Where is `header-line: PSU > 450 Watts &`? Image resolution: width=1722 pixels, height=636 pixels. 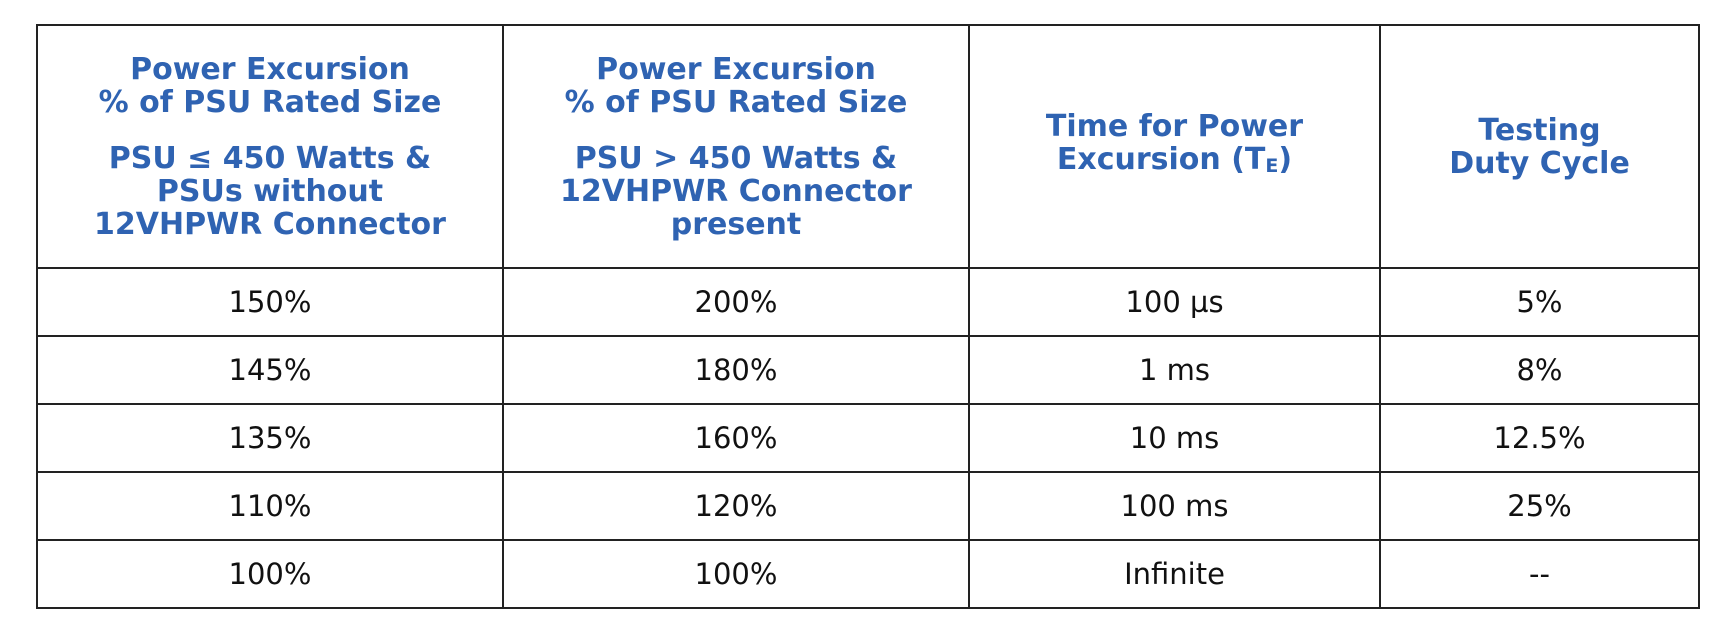 header-line: PSU > 450 Watts & is located at coordinates (736, 158).